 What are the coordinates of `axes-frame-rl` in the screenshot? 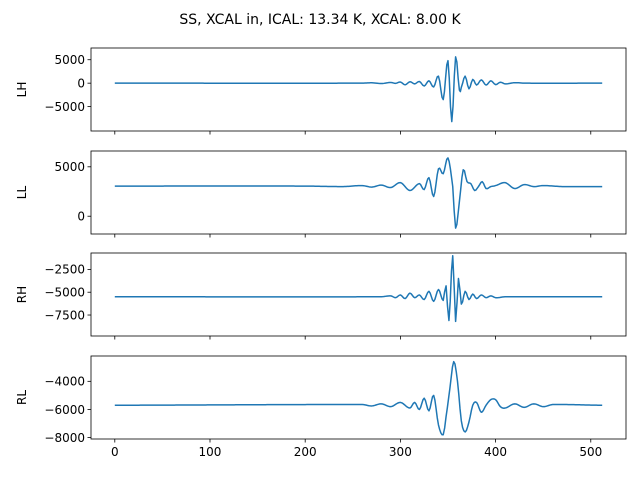 It's located at (358, 397).